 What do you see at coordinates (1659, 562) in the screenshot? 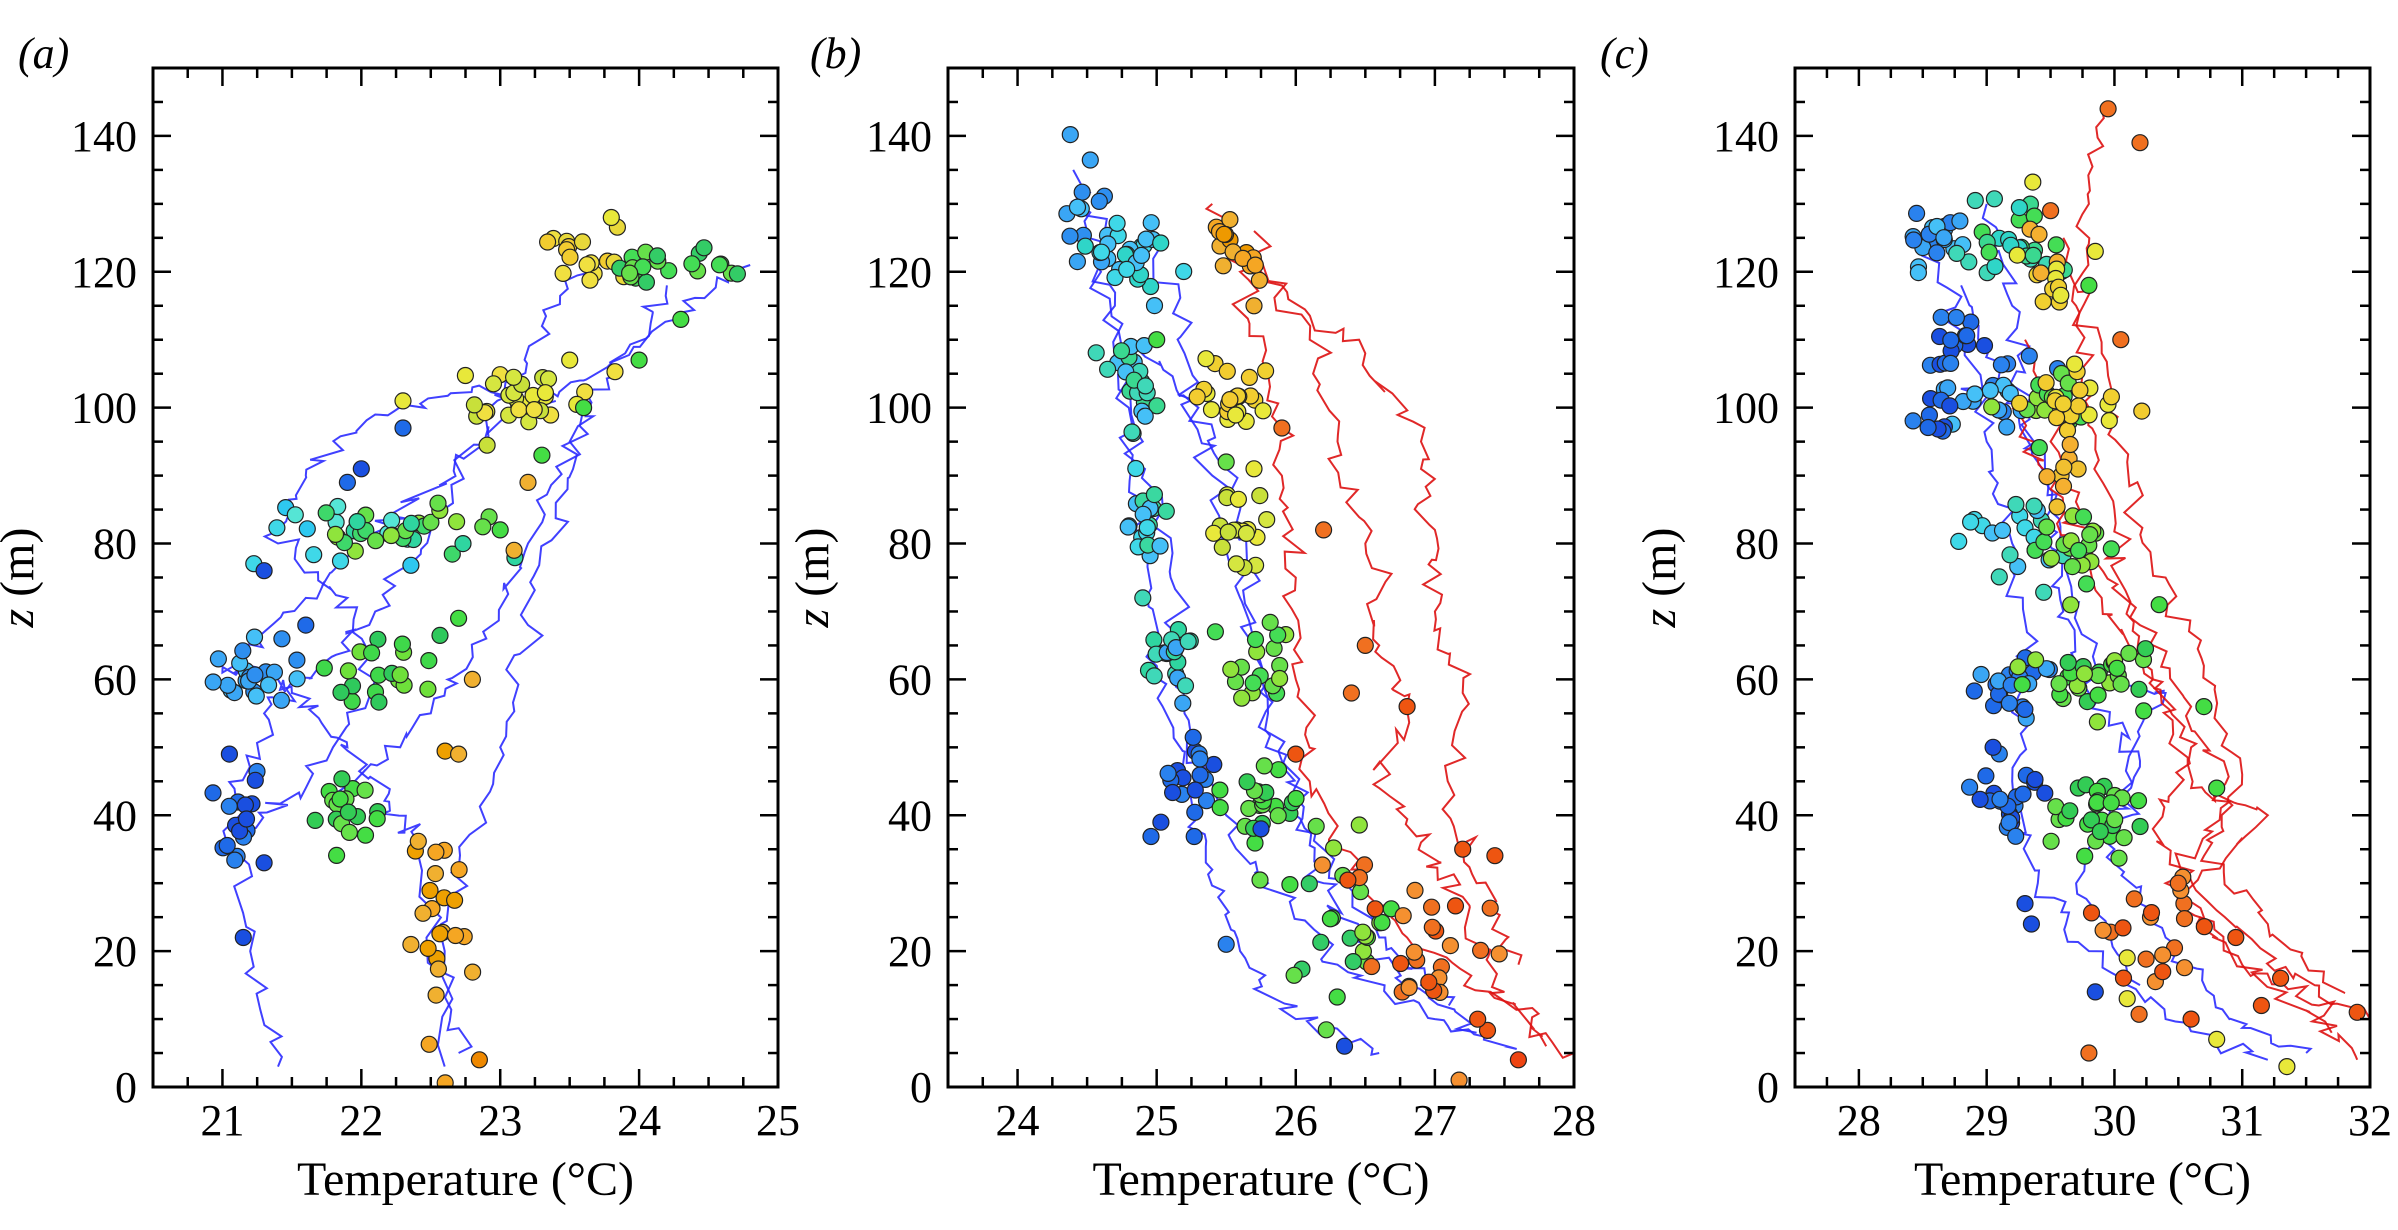
I see `y-axis-unit: (m)` at bounding box center [1659, 562].